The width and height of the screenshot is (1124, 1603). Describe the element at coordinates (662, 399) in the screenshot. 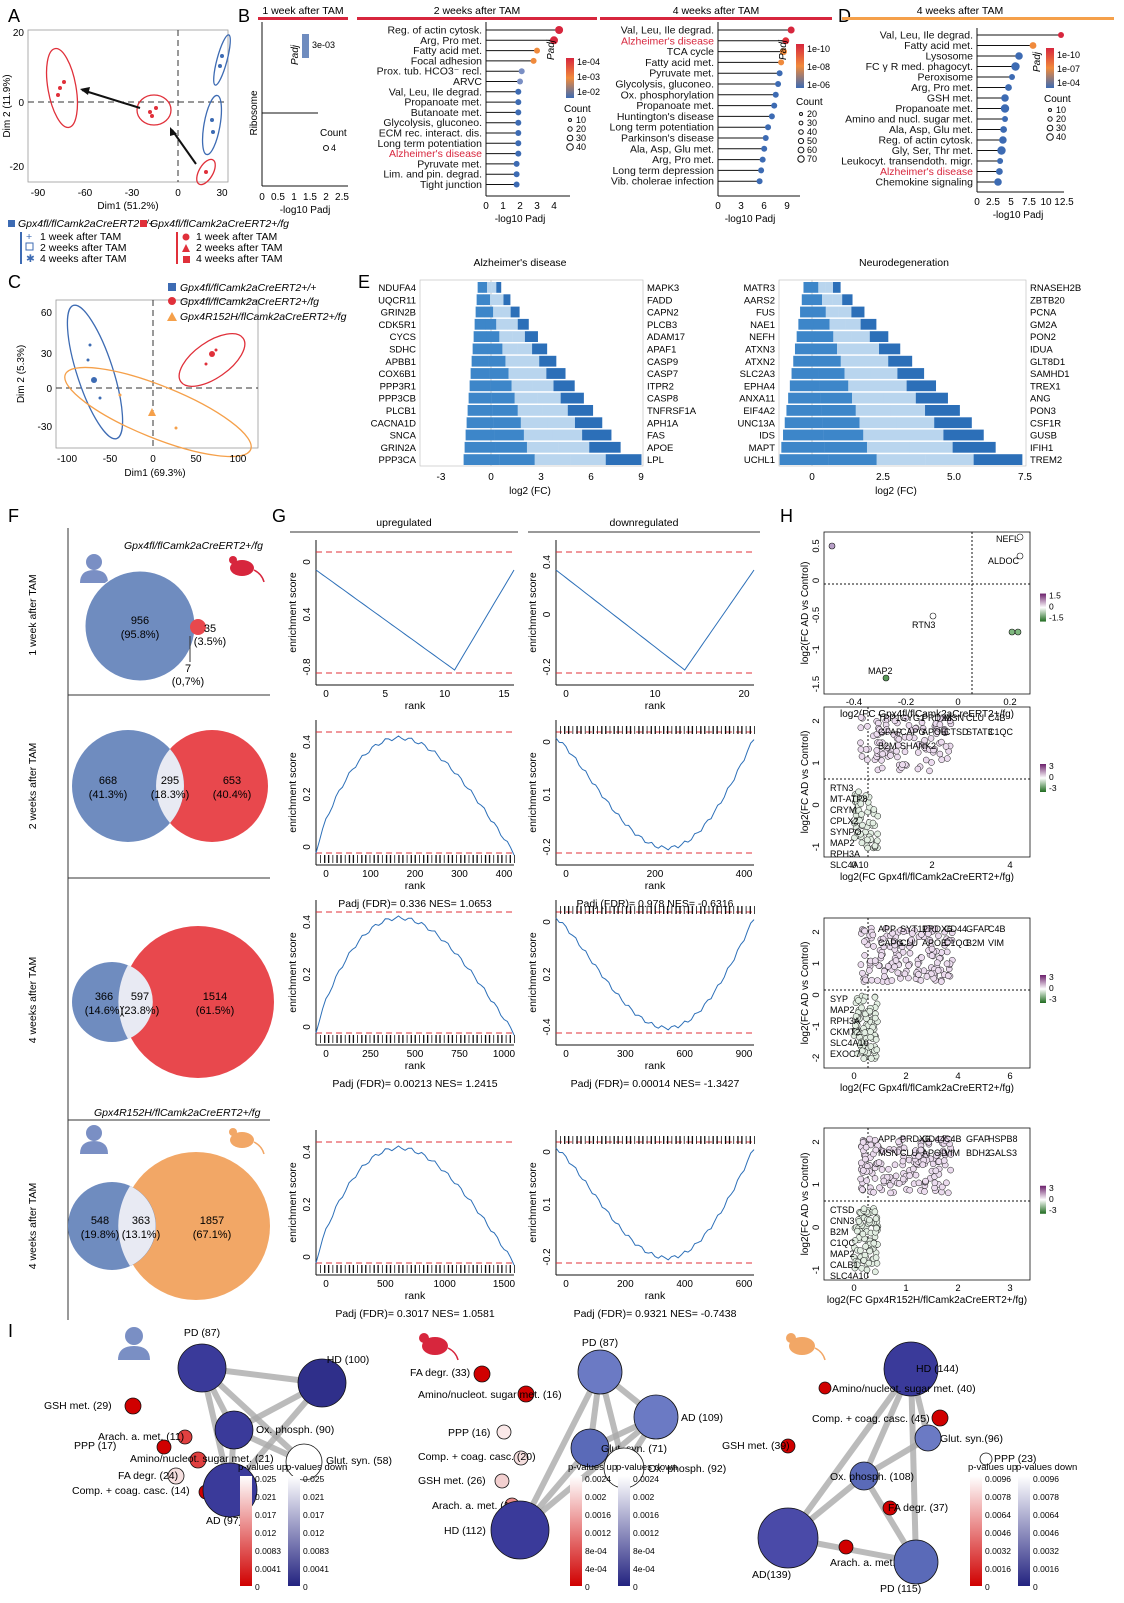

I see `gene-label: CASP8` at that location.